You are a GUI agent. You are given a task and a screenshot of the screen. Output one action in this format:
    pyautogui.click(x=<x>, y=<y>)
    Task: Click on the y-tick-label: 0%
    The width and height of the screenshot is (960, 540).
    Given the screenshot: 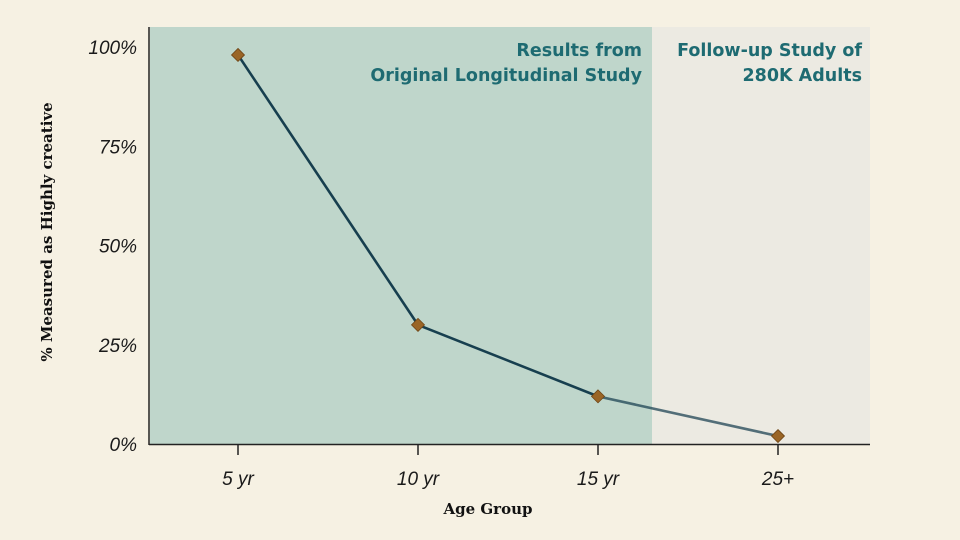 What is the action you would take?
    pyautogui.click(x=124, y=445)
    